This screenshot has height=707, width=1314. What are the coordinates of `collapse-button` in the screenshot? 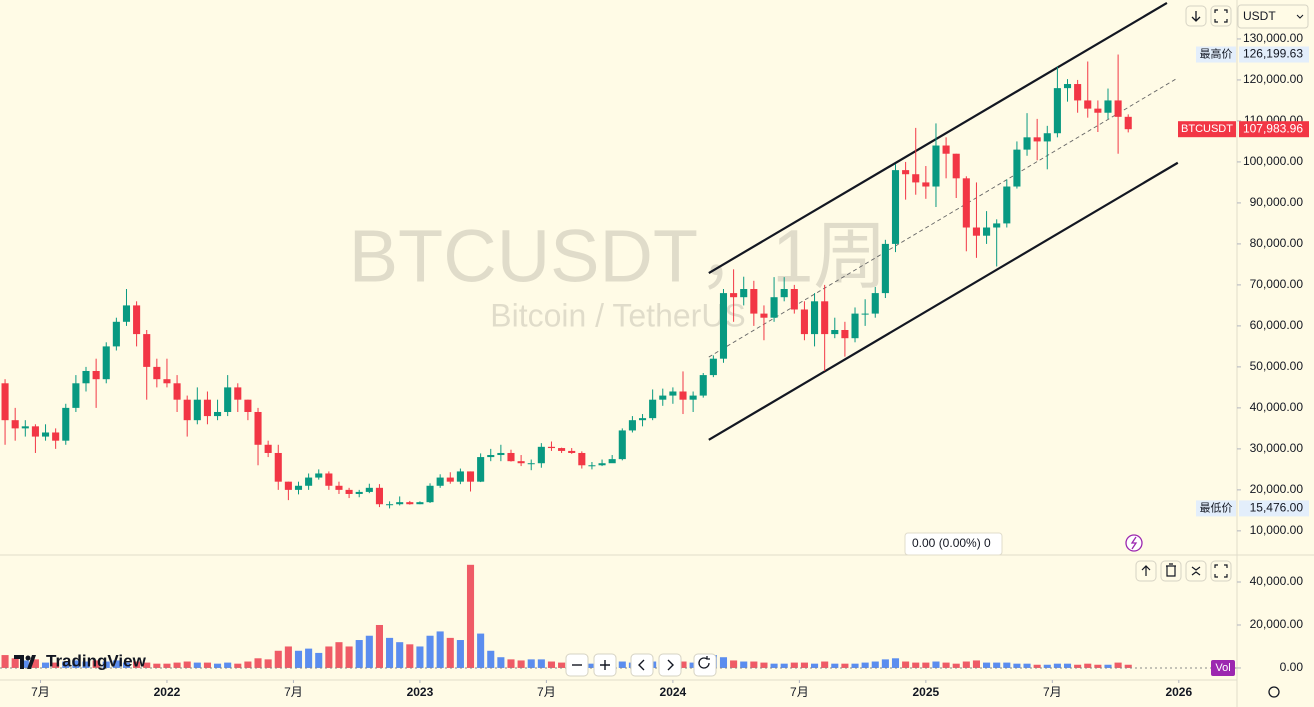 It's located at (1196, 571).